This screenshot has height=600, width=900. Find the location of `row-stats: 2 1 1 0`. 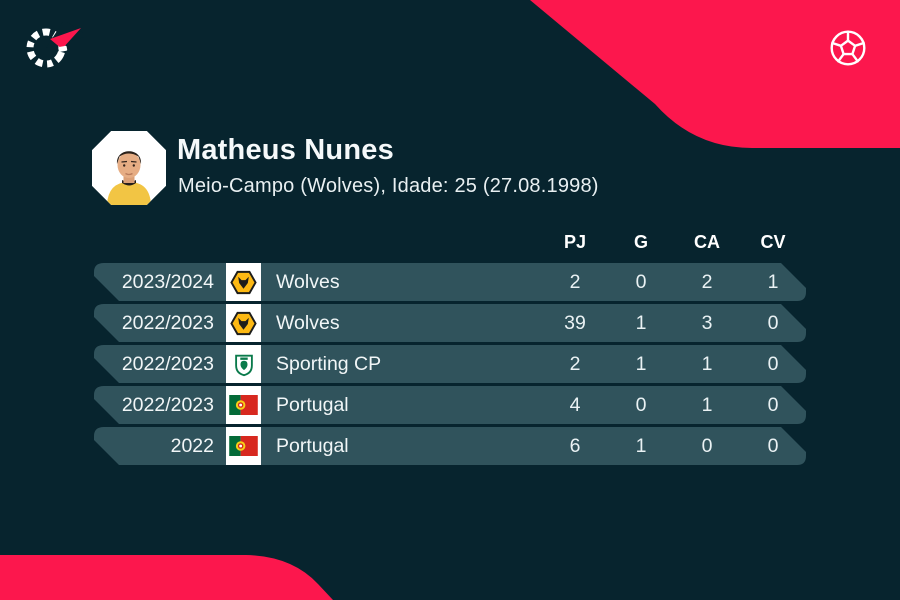

row-stats: 2 1 1 0 is located at coordinates (674, 364).